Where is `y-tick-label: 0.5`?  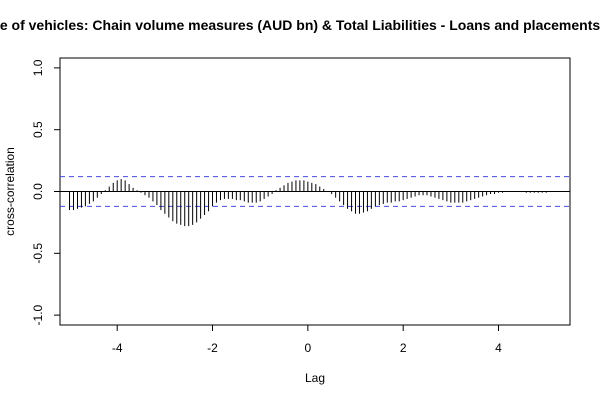
y-tick-label: 0.5 is located at coordinates (38, 129).